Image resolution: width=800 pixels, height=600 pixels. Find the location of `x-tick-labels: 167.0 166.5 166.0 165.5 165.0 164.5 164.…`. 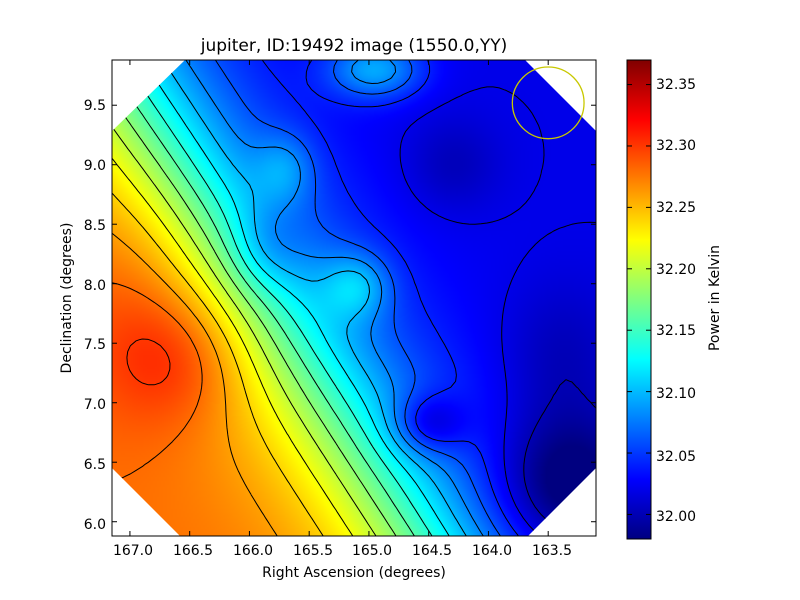

x-tick-labels: 167.0 166.5 166.0 165.5 165.0 164.5 164.… is located at coordinates (342, 551).